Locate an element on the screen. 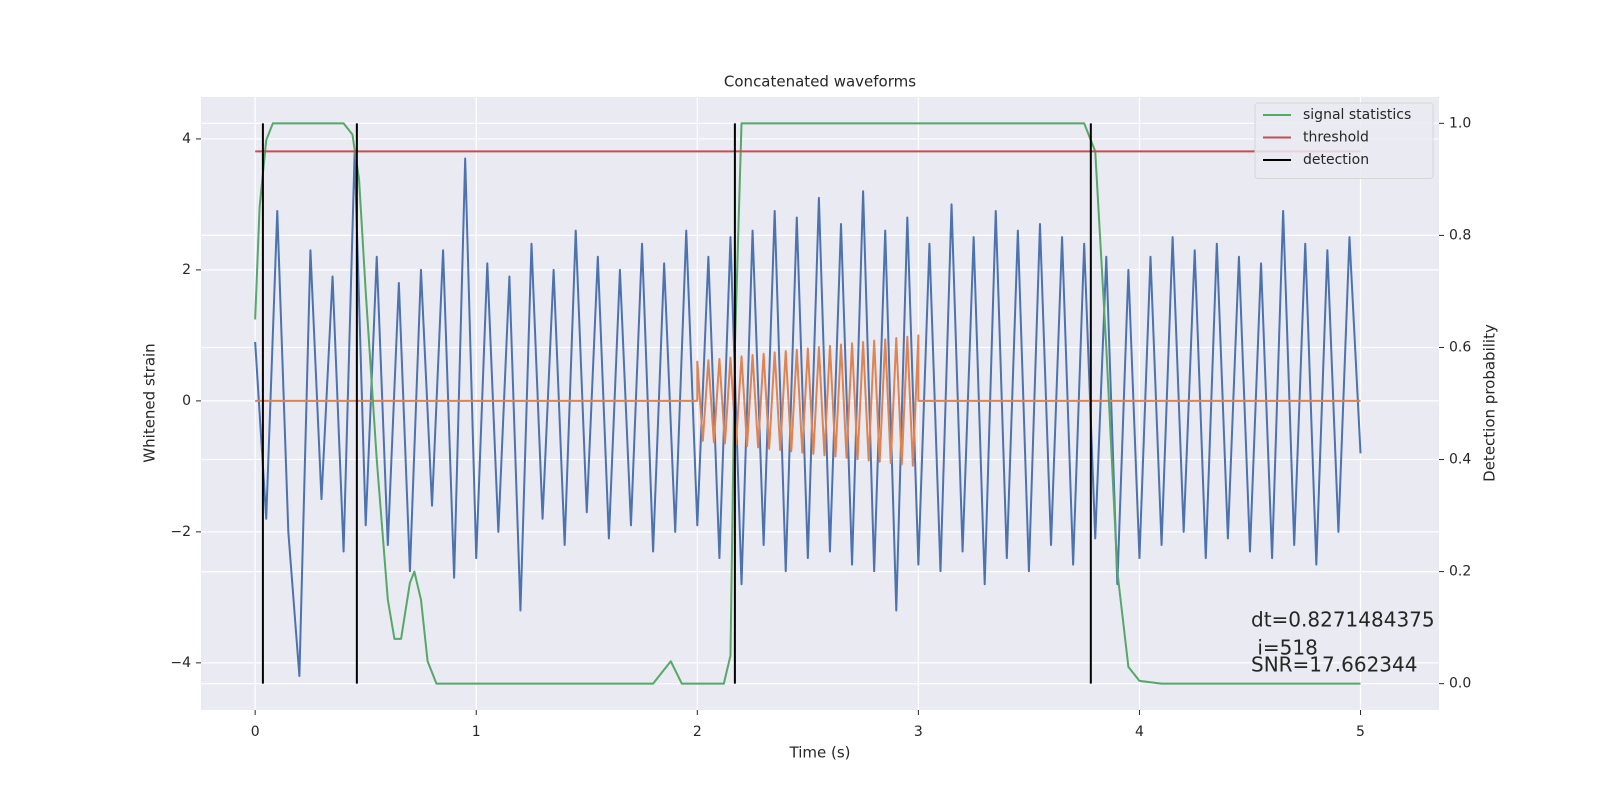 The image size is (1600, 800). y2-tick-label: 0.6 is located at coordinates (1460, 347).